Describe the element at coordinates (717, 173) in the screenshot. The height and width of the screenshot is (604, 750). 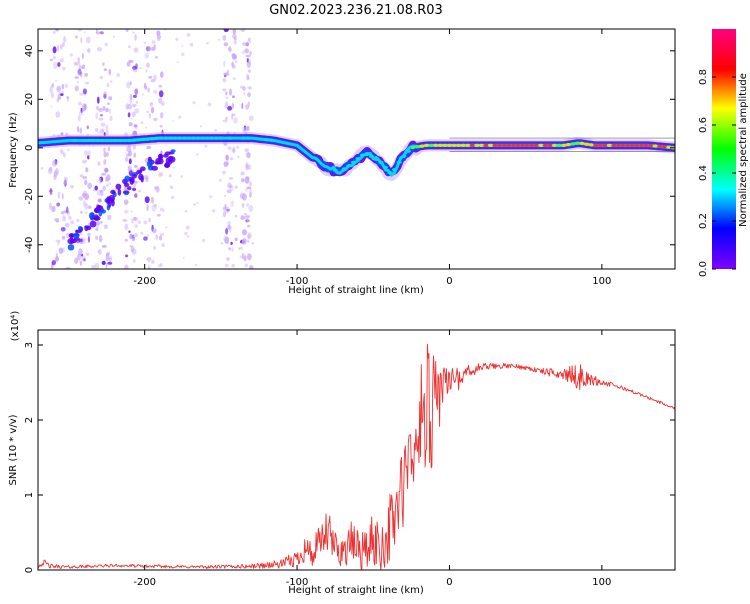
I see `colorbar-ticks: 0.0 0.2 0.4 0.6 0.8` at that location.